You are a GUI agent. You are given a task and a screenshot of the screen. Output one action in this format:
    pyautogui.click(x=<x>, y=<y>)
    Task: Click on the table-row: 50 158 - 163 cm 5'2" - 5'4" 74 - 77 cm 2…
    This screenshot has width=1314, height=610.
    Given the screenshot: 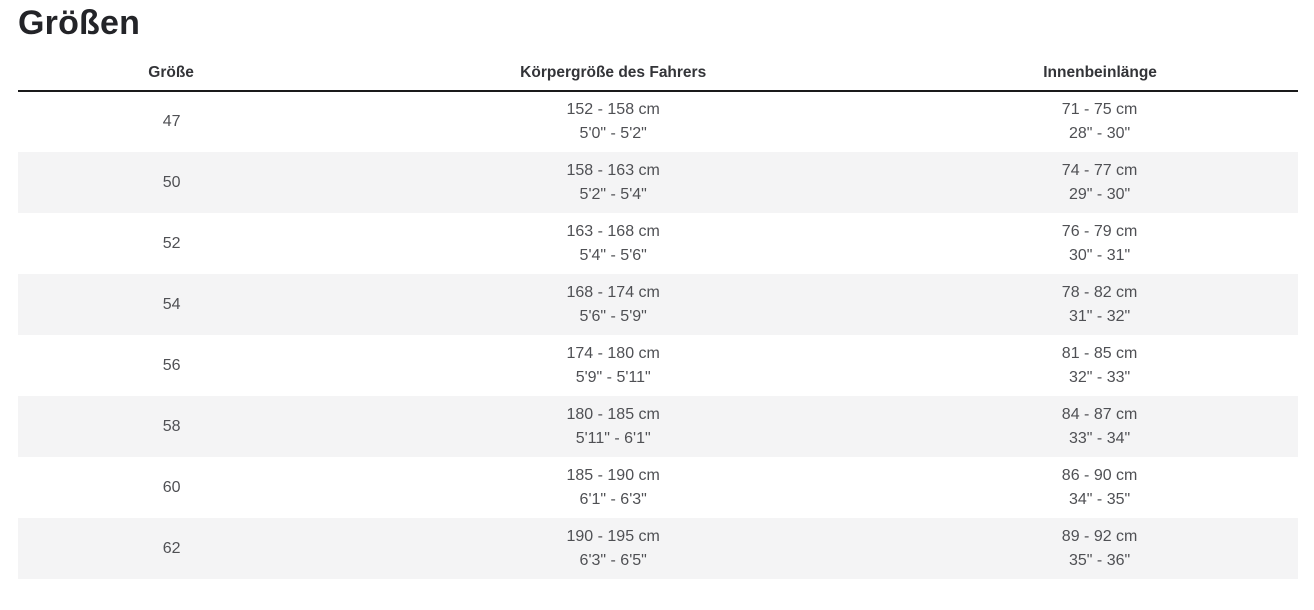 What is the action you would take?
    pyautogui.click(x=658, y=182)
    